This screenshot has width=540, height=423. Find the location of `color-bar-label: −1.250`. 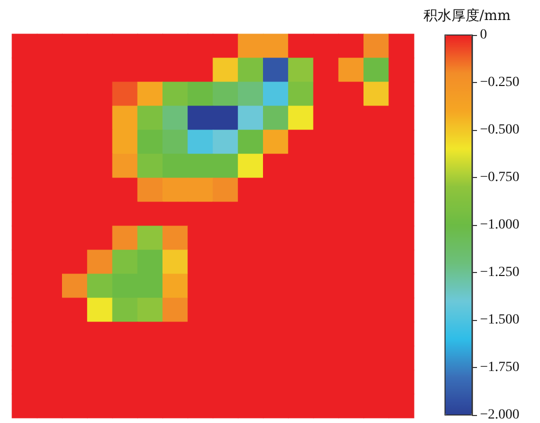

color-bar-label: −1.250 is located at coordinates (500, 272).